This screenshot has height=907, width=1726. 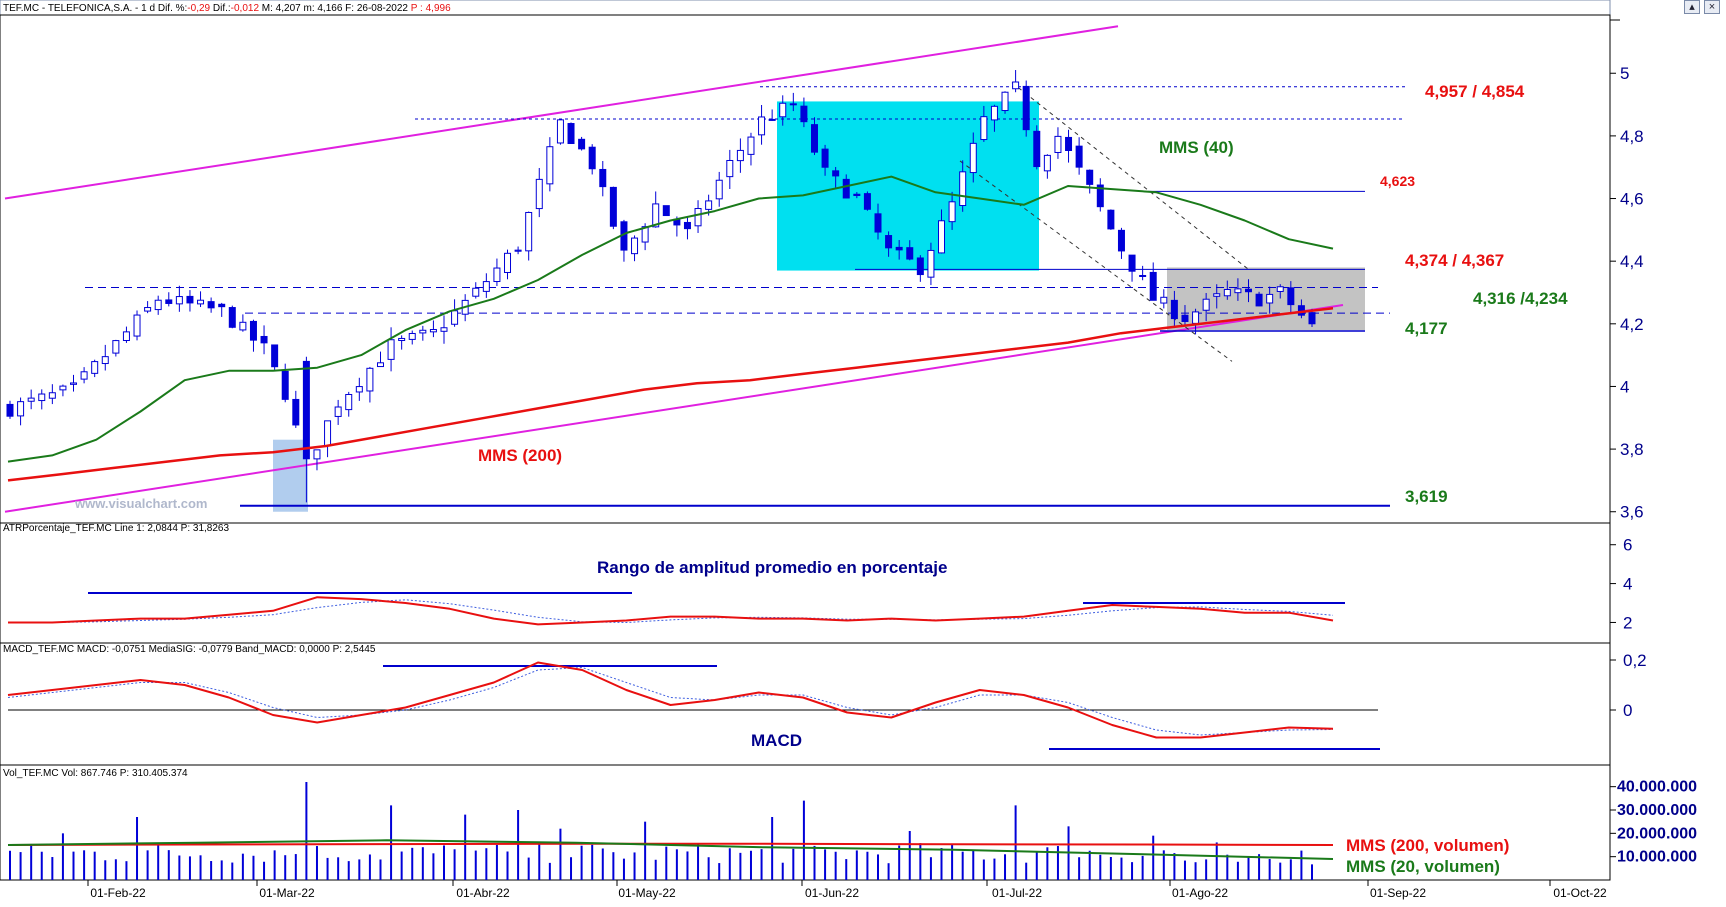 What do you see at coordinates (805, 704) in the screenshot?
I see `macd-panel` at bounding box center [805, 704].